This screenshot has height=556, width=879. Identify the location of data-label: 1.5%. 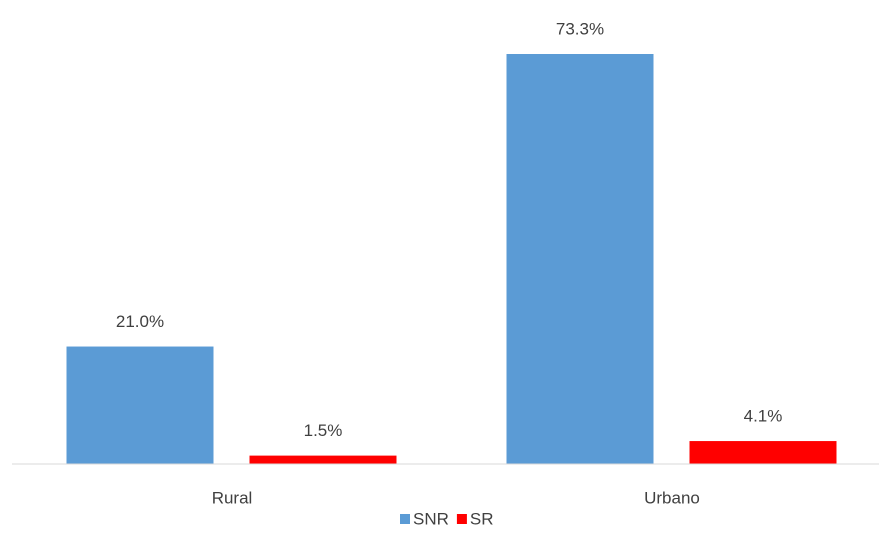
(323, 430).